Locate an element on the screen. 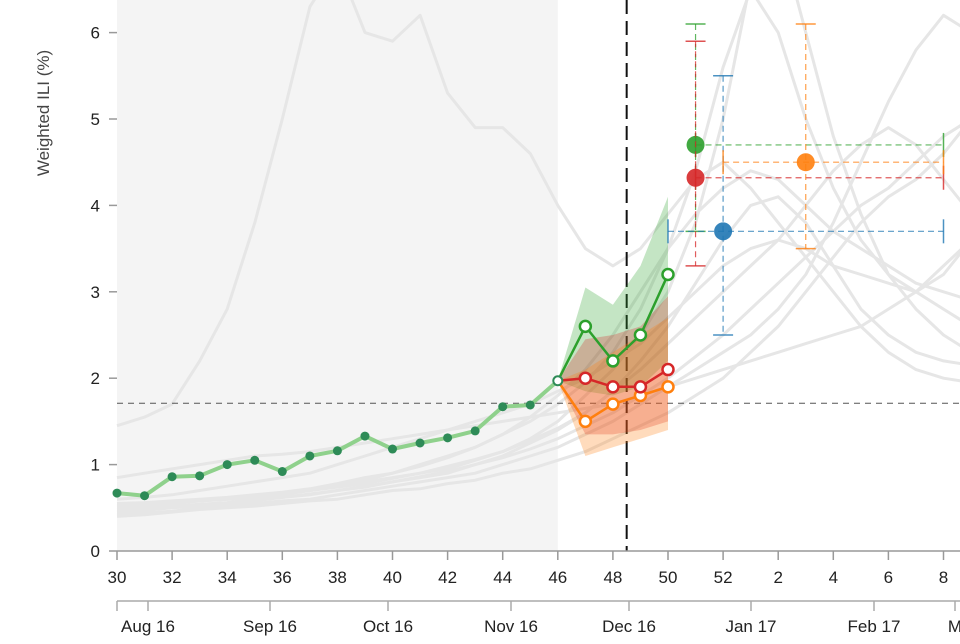 This screenshot has width=960, height=644. x-tick-label: 36 is located at coordinates (282, 577).